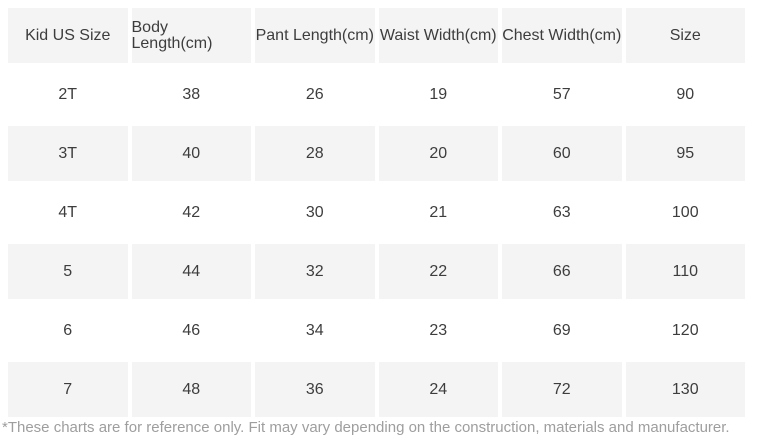  Describe the element at coordinates (685, 389) in the screenshot. I see `table-cell: 130` at that location.